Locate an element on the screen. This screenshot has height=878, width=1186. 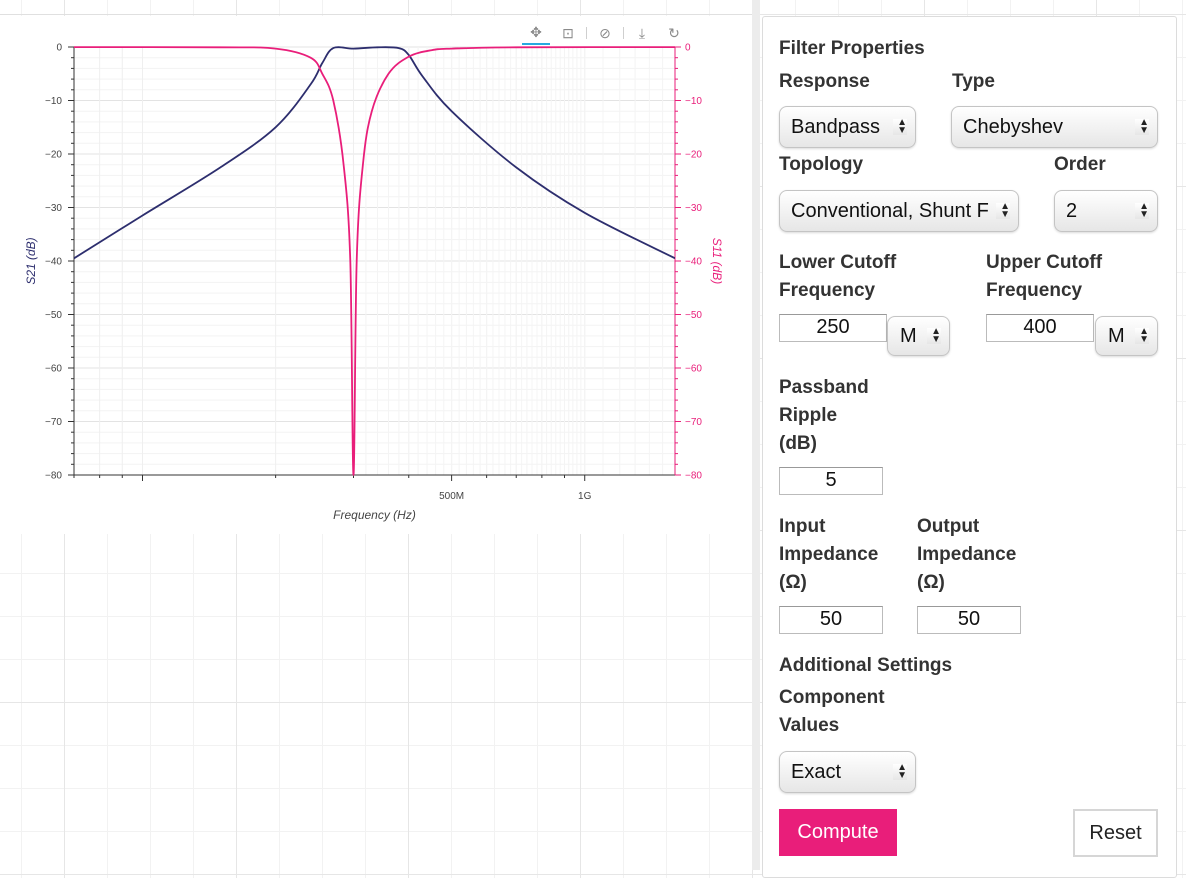
plot-toolbar: ✥ ⊡ ⊘ ⤓ ↻ is located at coordinates (605, 33).